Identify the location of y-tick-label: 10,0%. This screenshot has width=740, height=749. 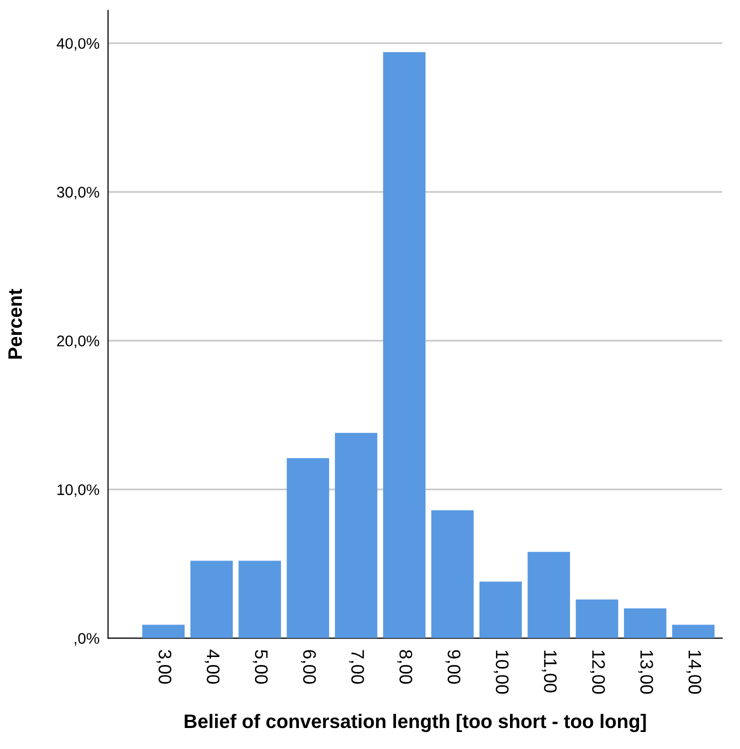
(79, 490).